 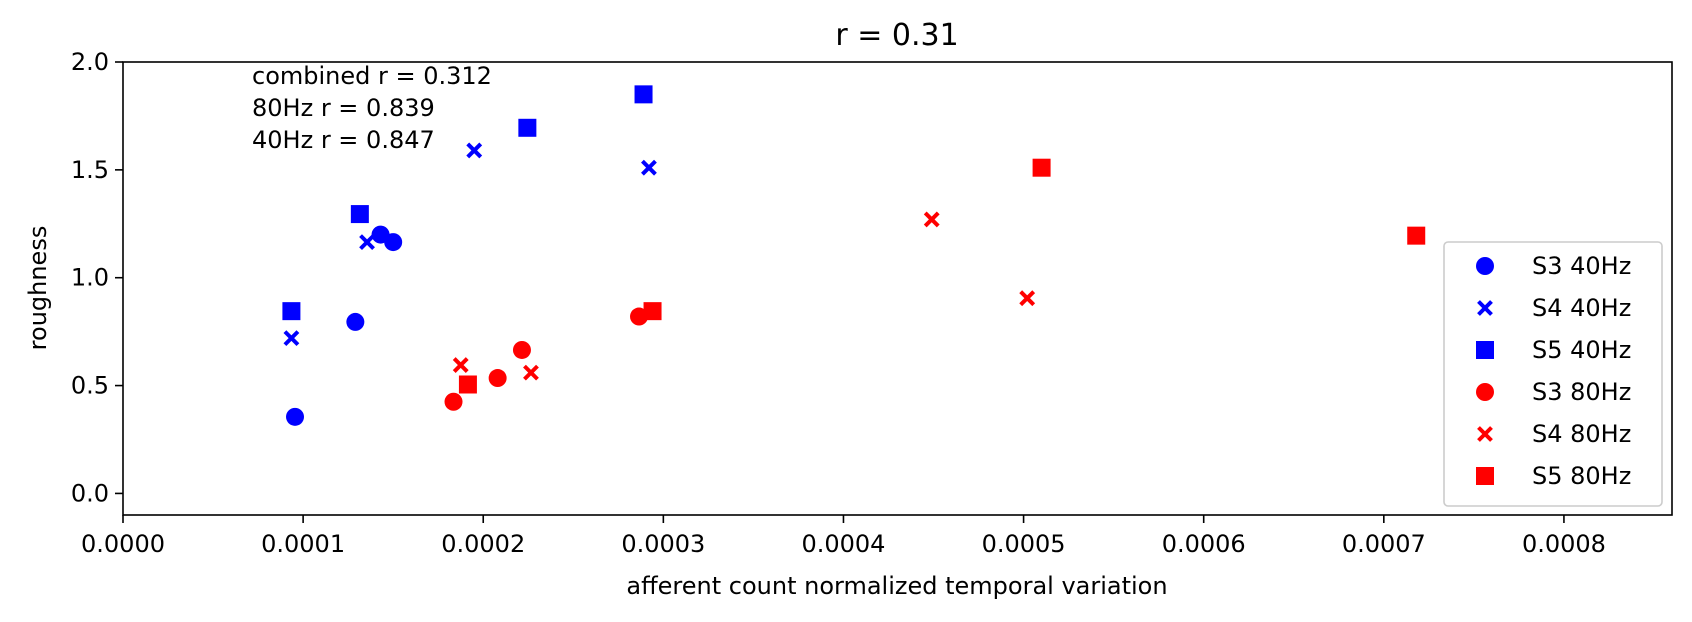 I want to click on chart-title: r = 0.31, so click(x=896, y=35).